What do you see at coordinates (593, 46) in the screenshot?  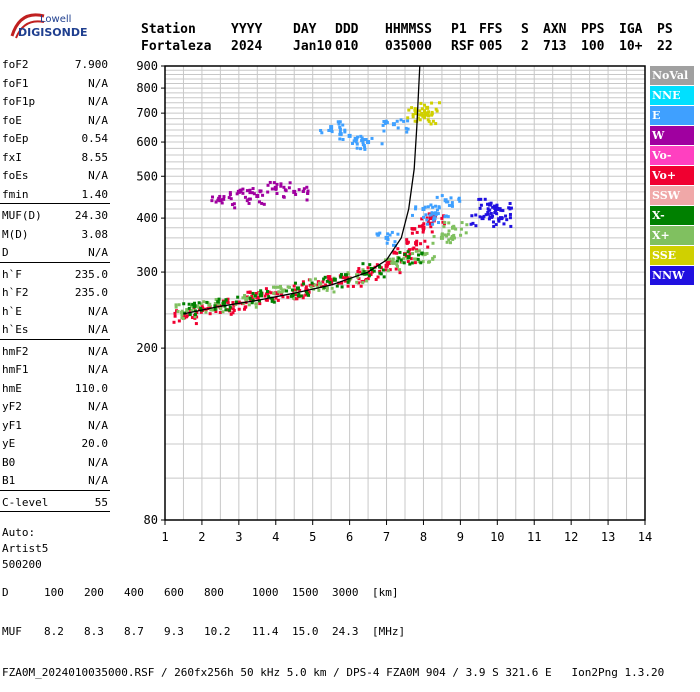 I see `header-value: 100` at bounding box center [593, 46].